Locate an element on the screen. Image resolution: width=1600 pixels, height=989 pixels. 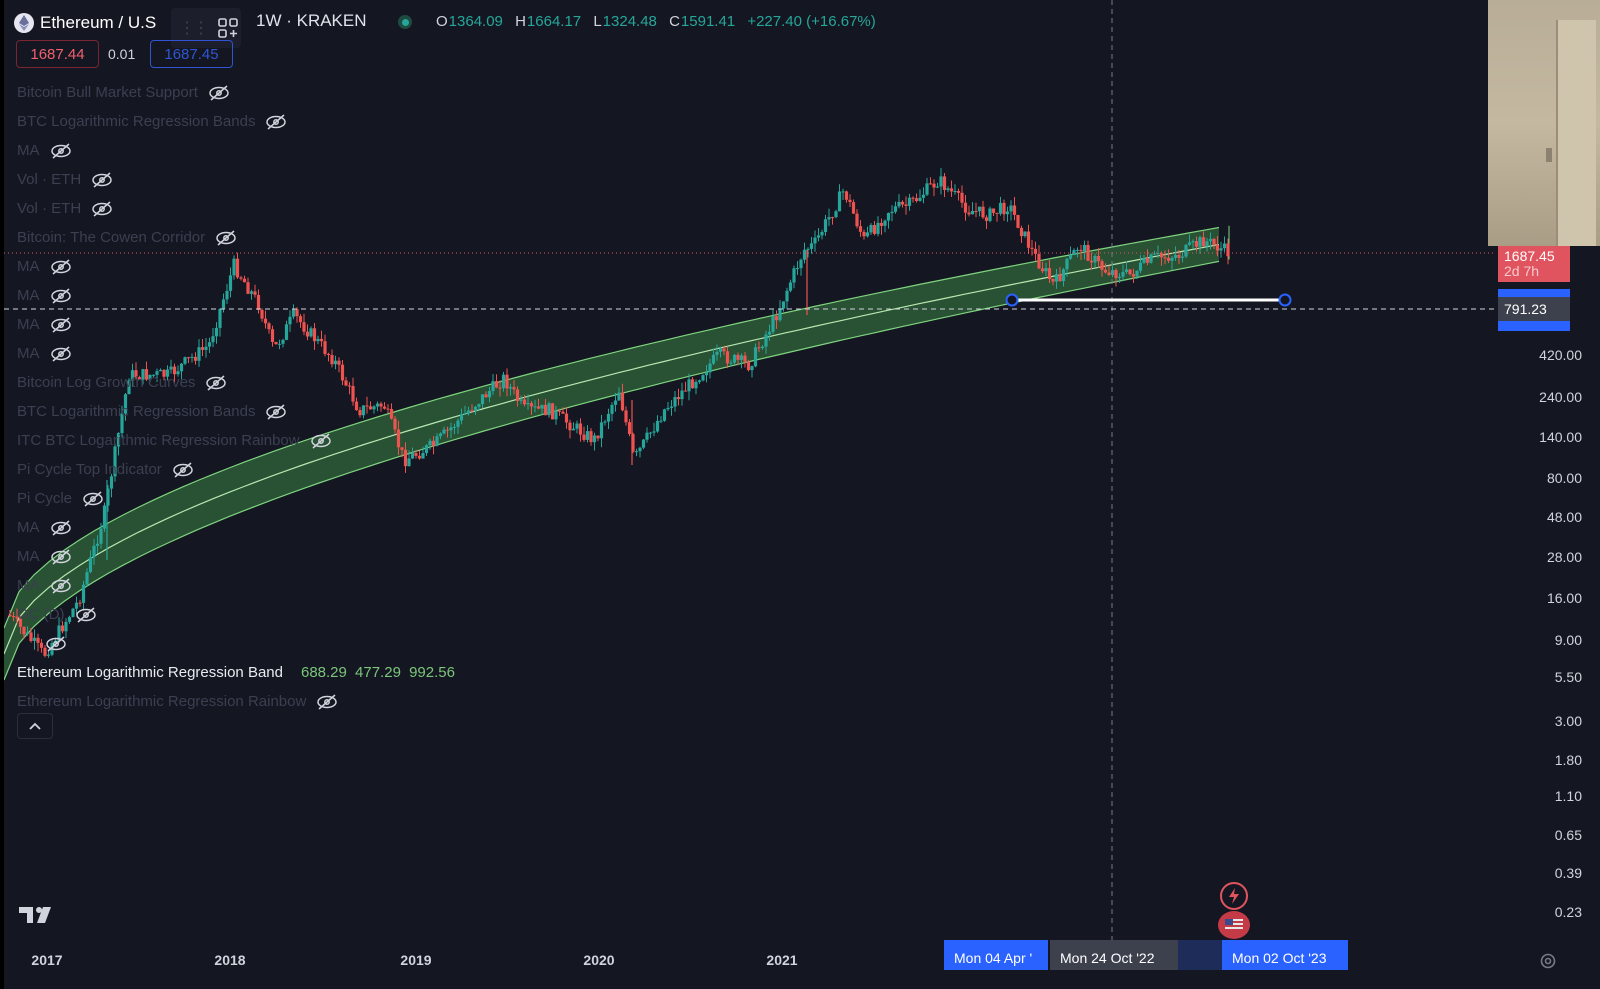
interval-exchange: 1W · KRAKEN is located at coordinates (311, 20).